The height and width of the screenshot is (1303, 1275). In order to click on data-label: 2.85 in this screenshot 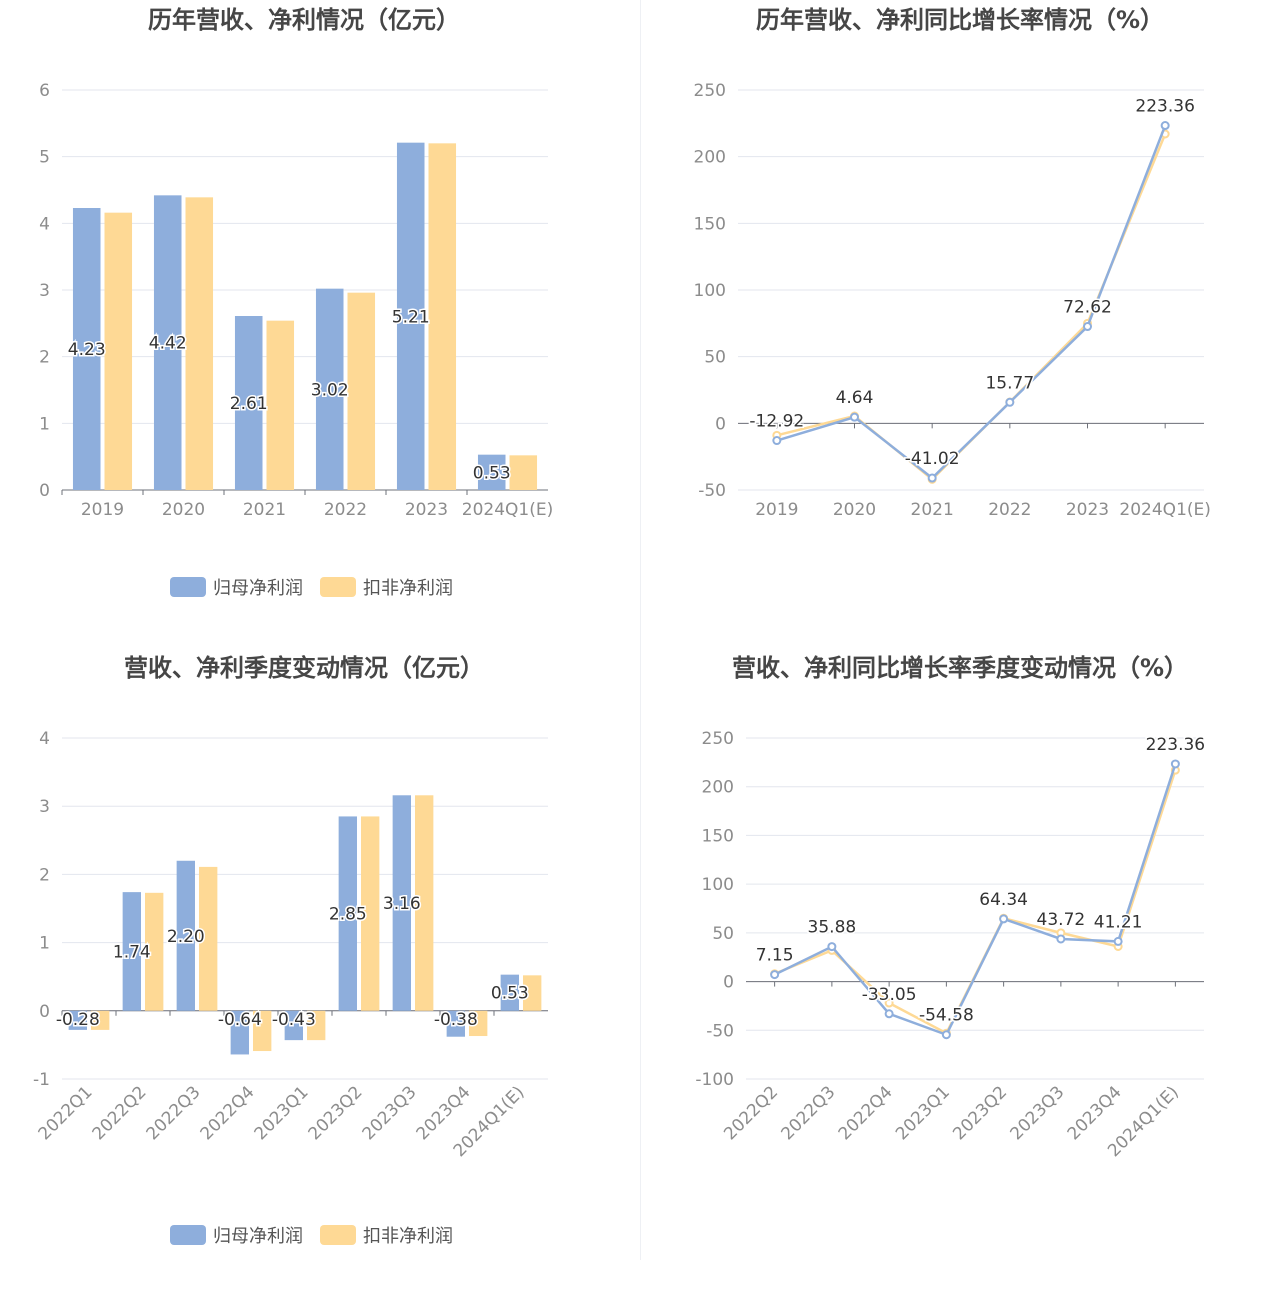, I will do `click(348, 915)`.